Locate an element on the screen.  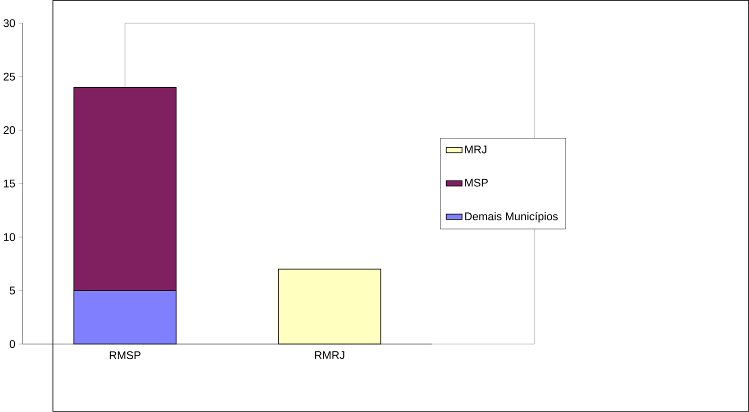
legend-label: MRJ is located at coordinates (475, 150).